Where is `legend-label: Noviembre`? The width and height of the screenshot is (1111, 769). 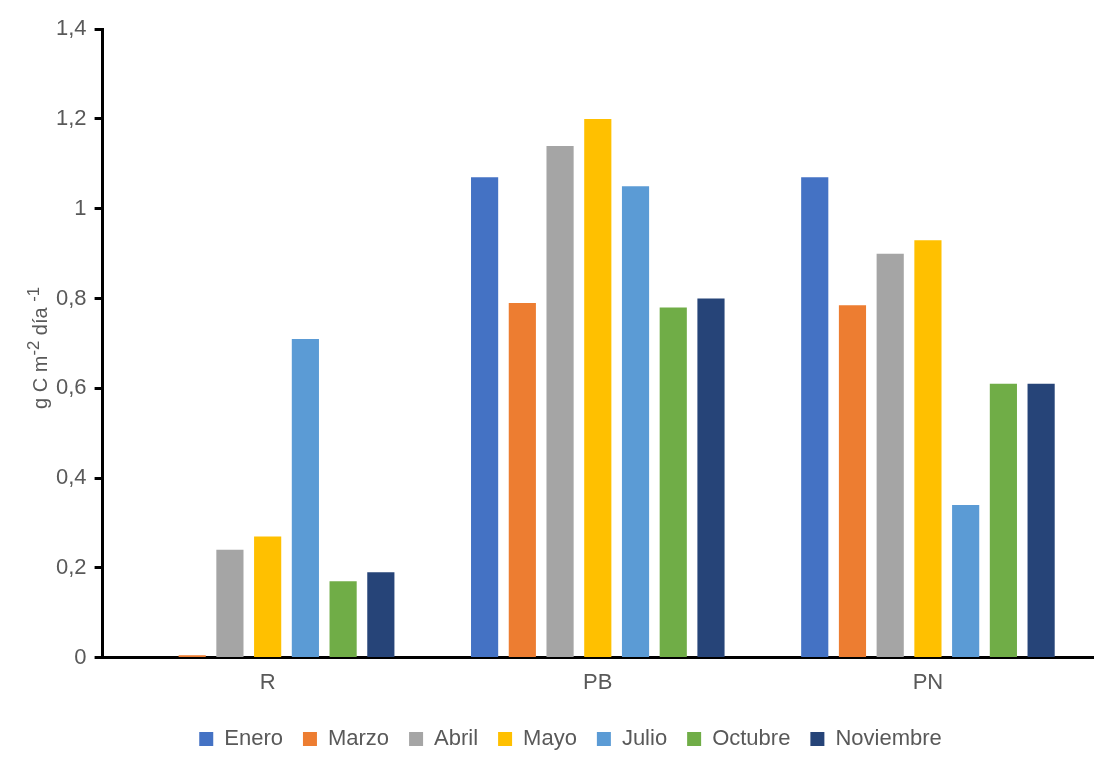
legend-label: Noviembre is located at coordinates (888, 738).